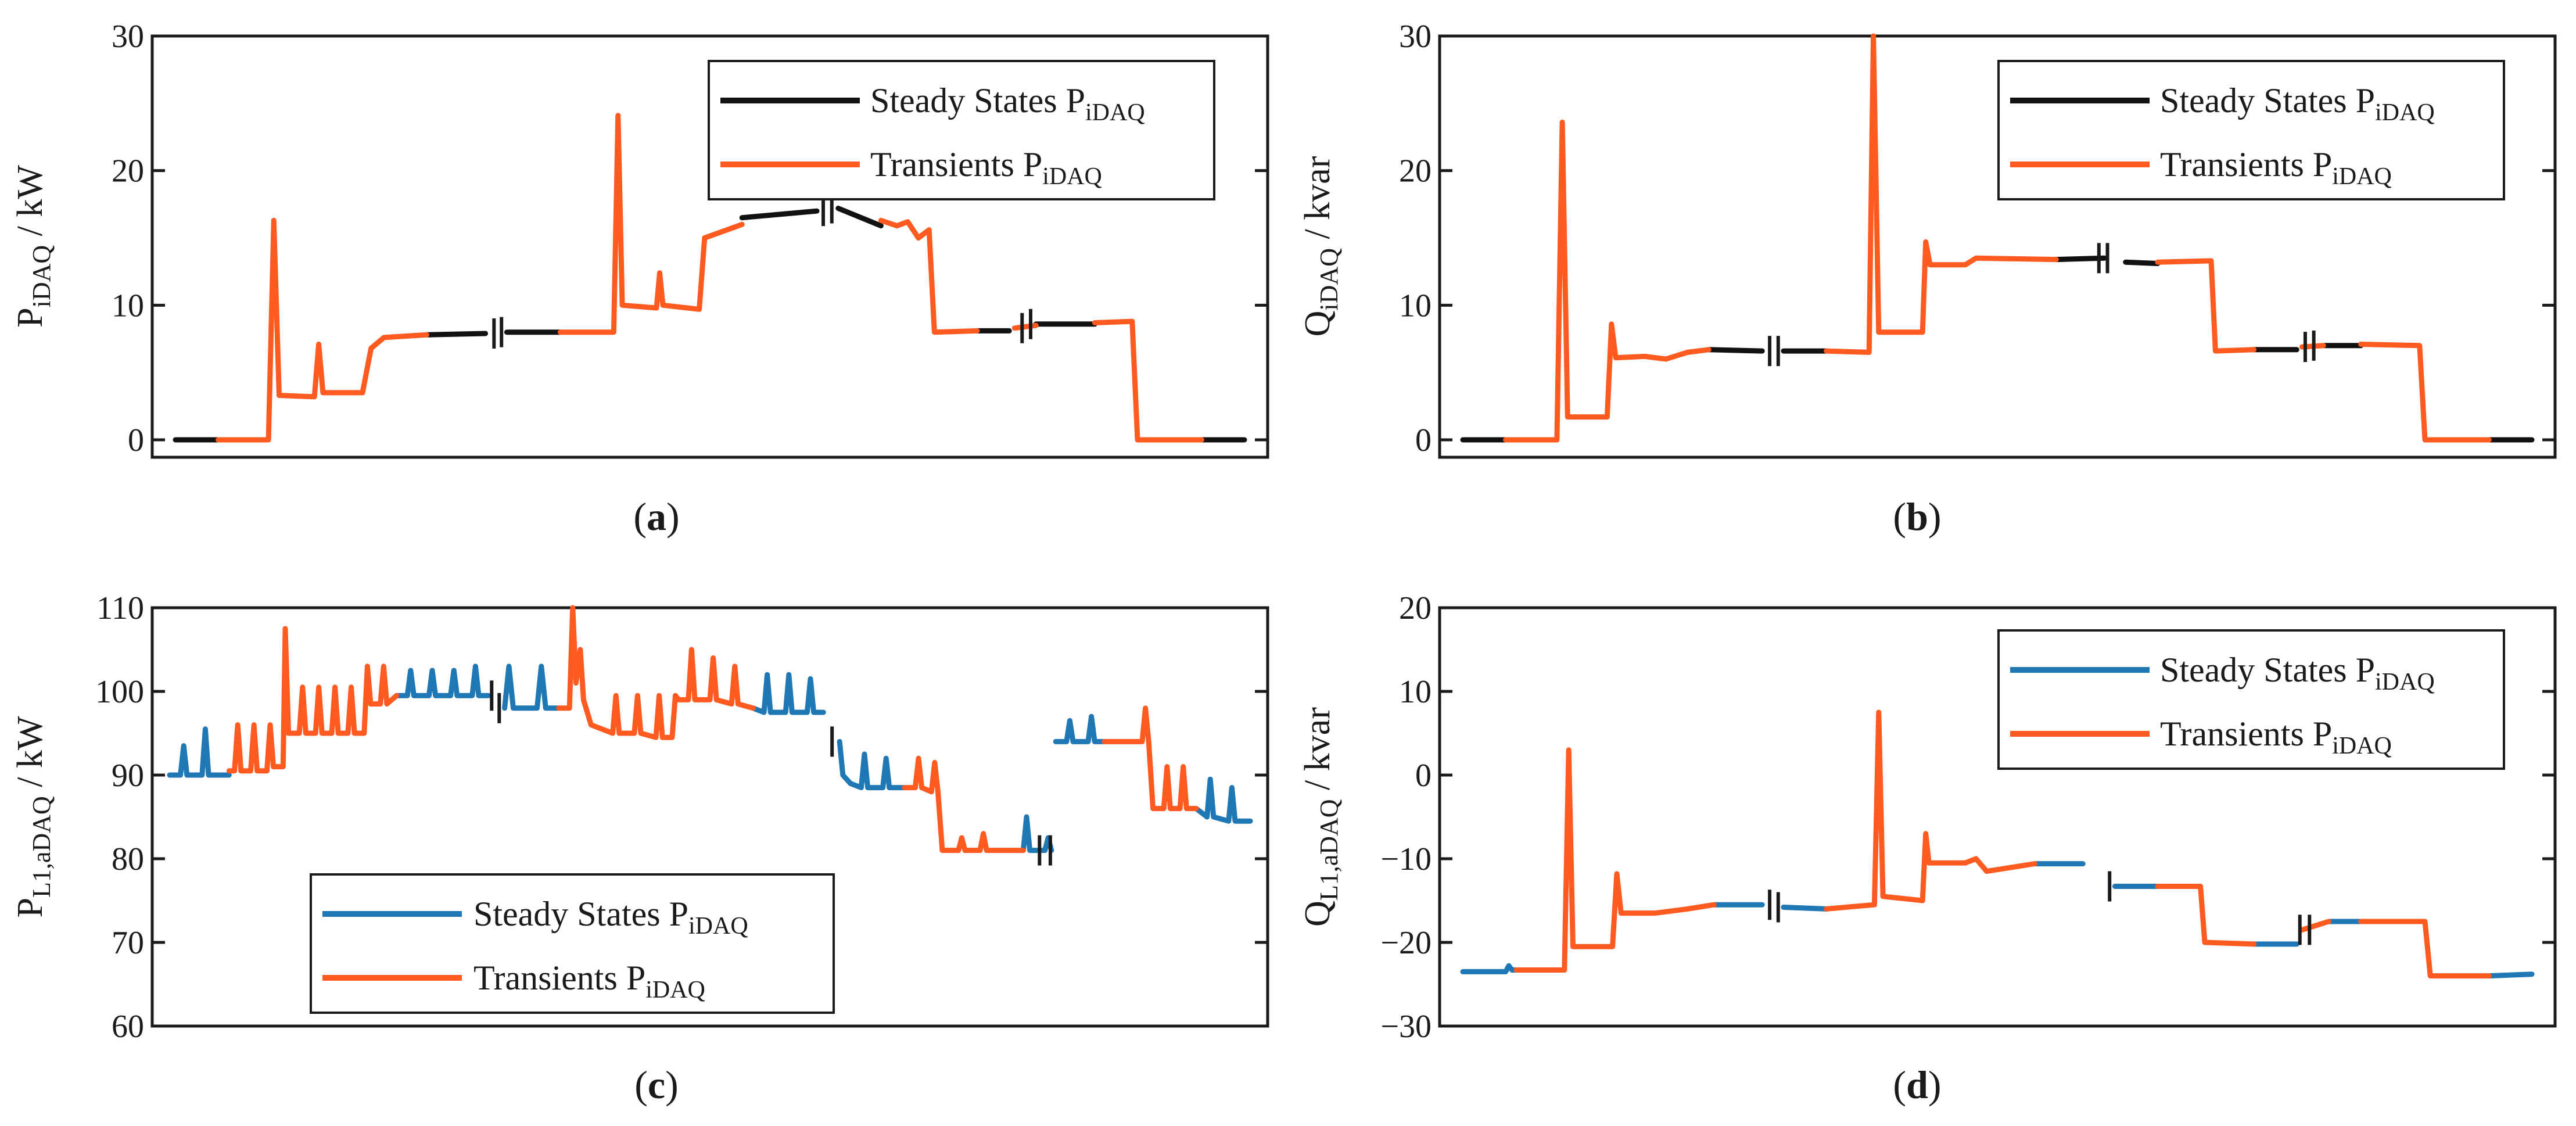 The width and height of the screenshot is (2576, 1126). I want to click on y-tick-label: 70, so click(128, 943).